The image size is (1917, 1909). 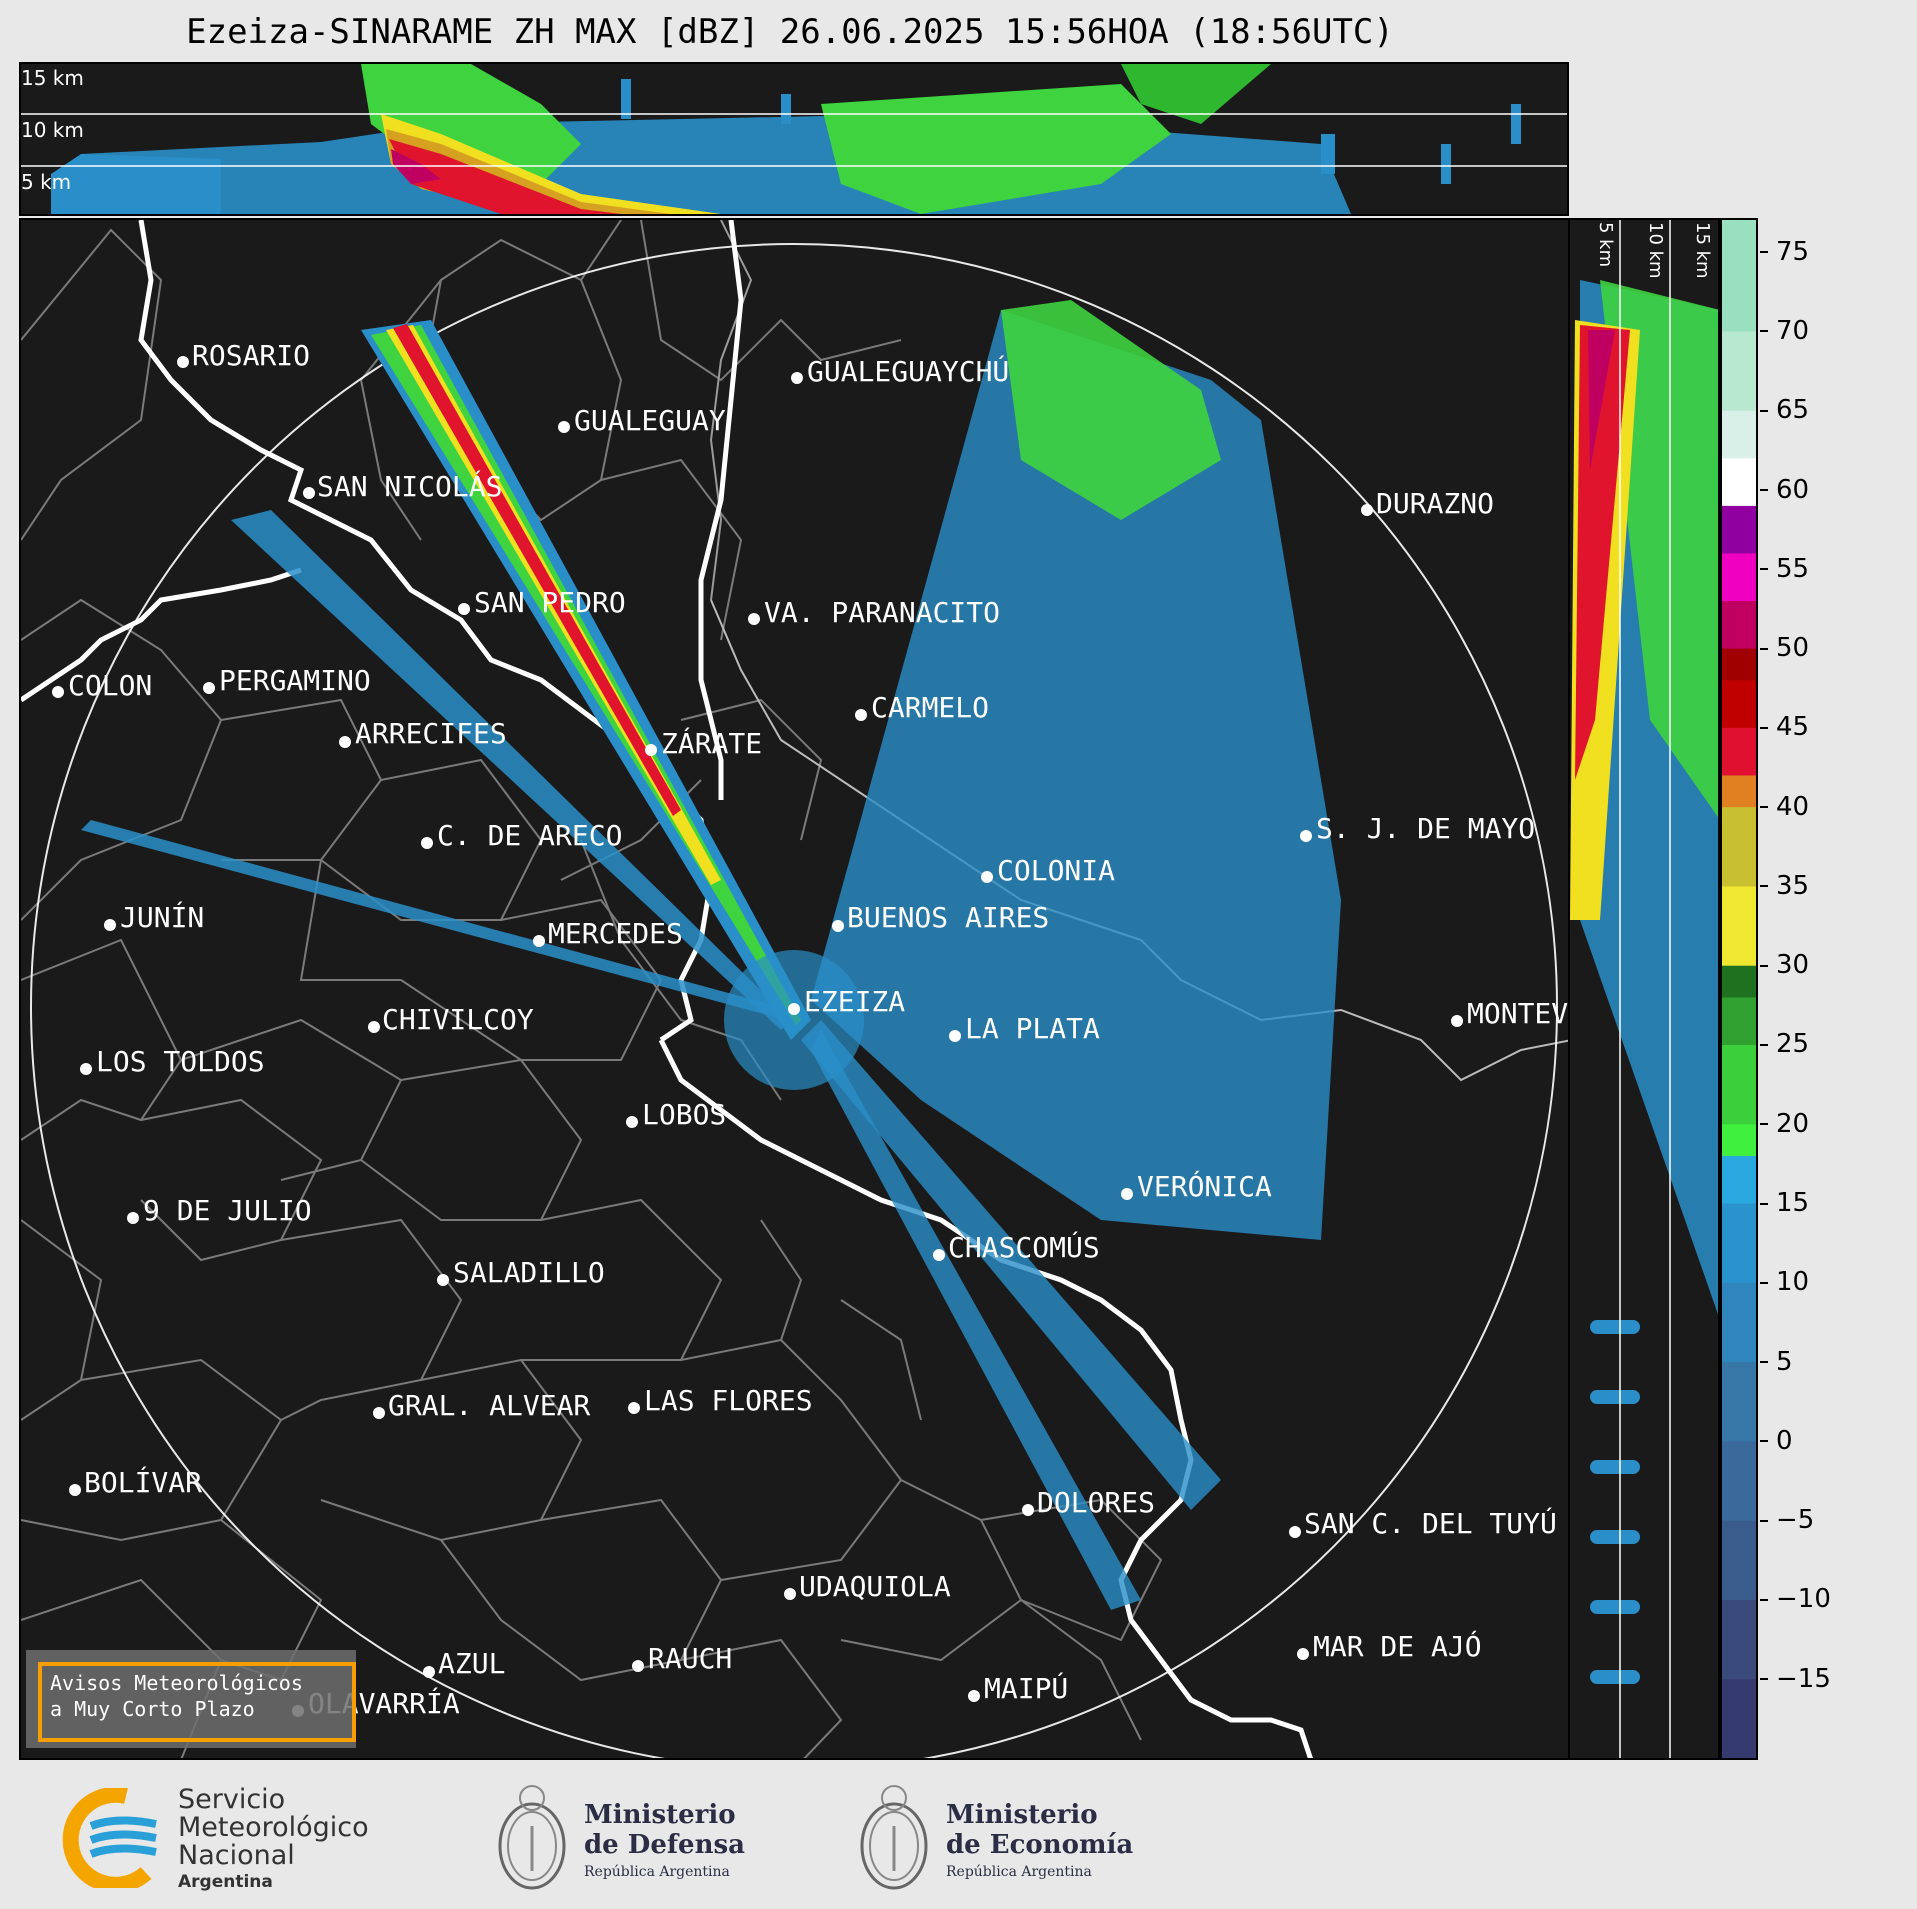 I want to click on city-label: DOLORES, so click(x=1096, y=1502).